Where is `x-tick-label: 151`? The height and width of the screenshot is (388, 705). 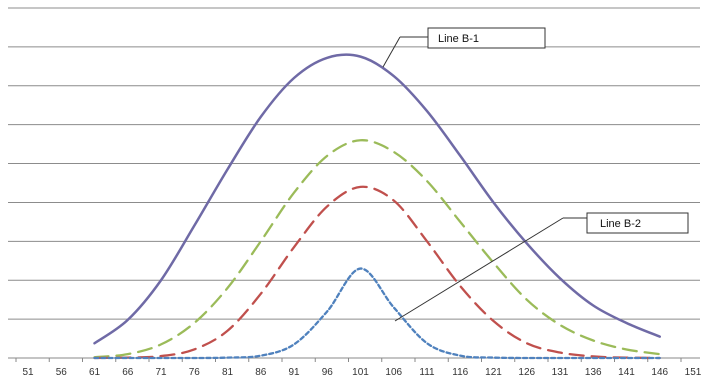
x-tick-label: 151 is located at coordinates (693, 372).